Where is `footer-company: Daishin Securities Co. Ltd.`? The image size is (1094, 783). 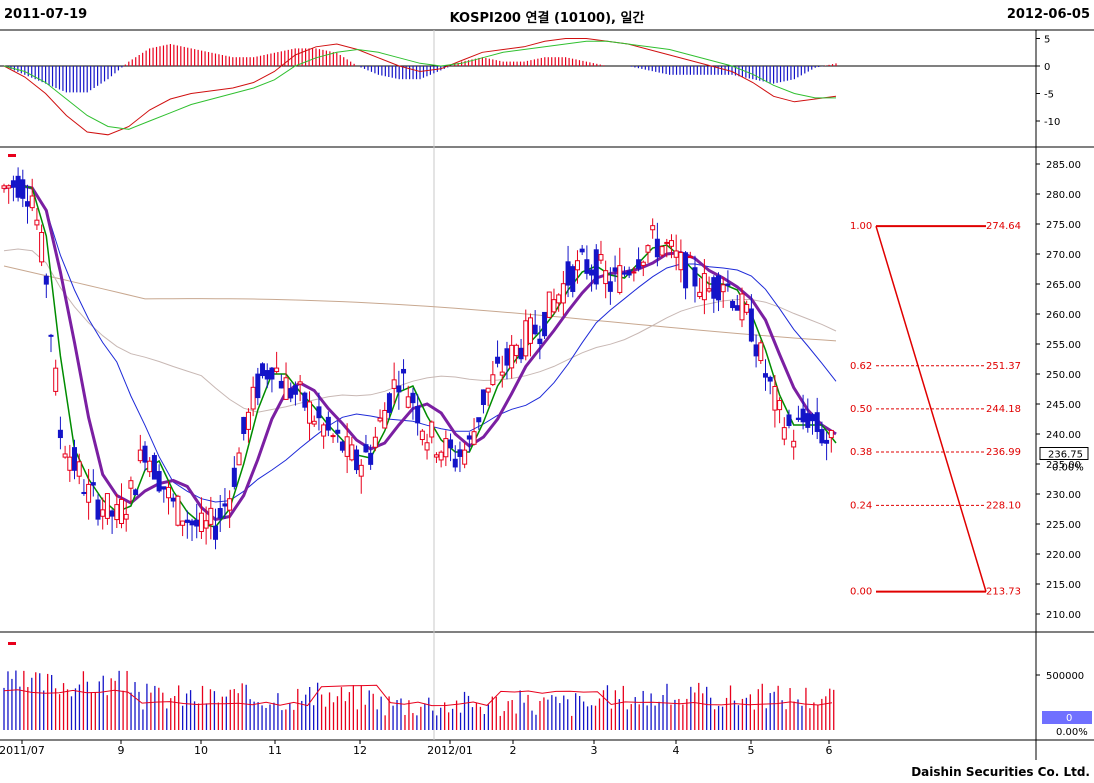 footer-company: Daishin Securities Co. Ltd. is located at coordinates (1000, 772).